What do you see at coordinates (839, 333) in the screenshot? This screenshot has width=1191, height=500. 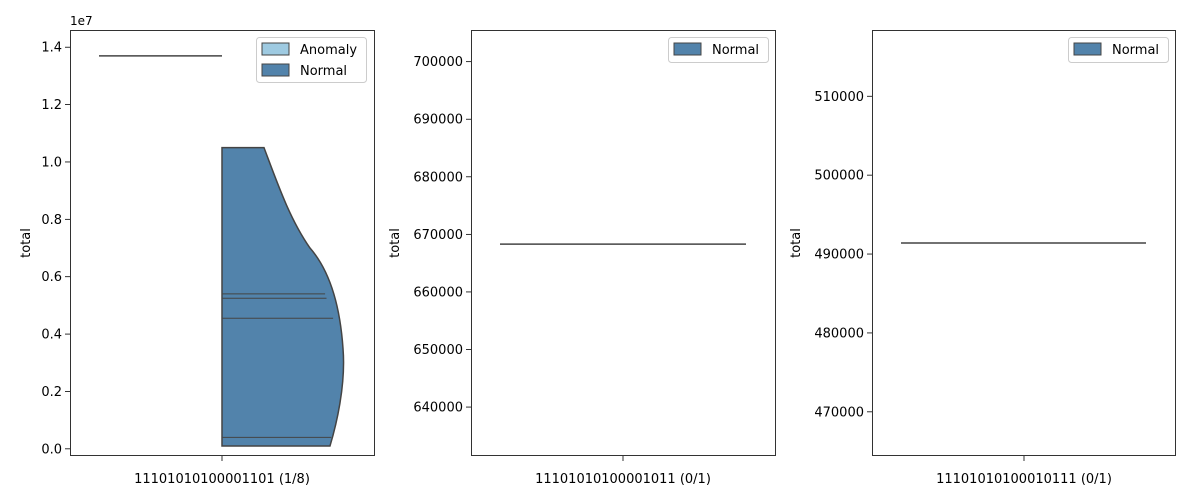 I see `y-tick-label: 480000` at bounding box center [839, 333].